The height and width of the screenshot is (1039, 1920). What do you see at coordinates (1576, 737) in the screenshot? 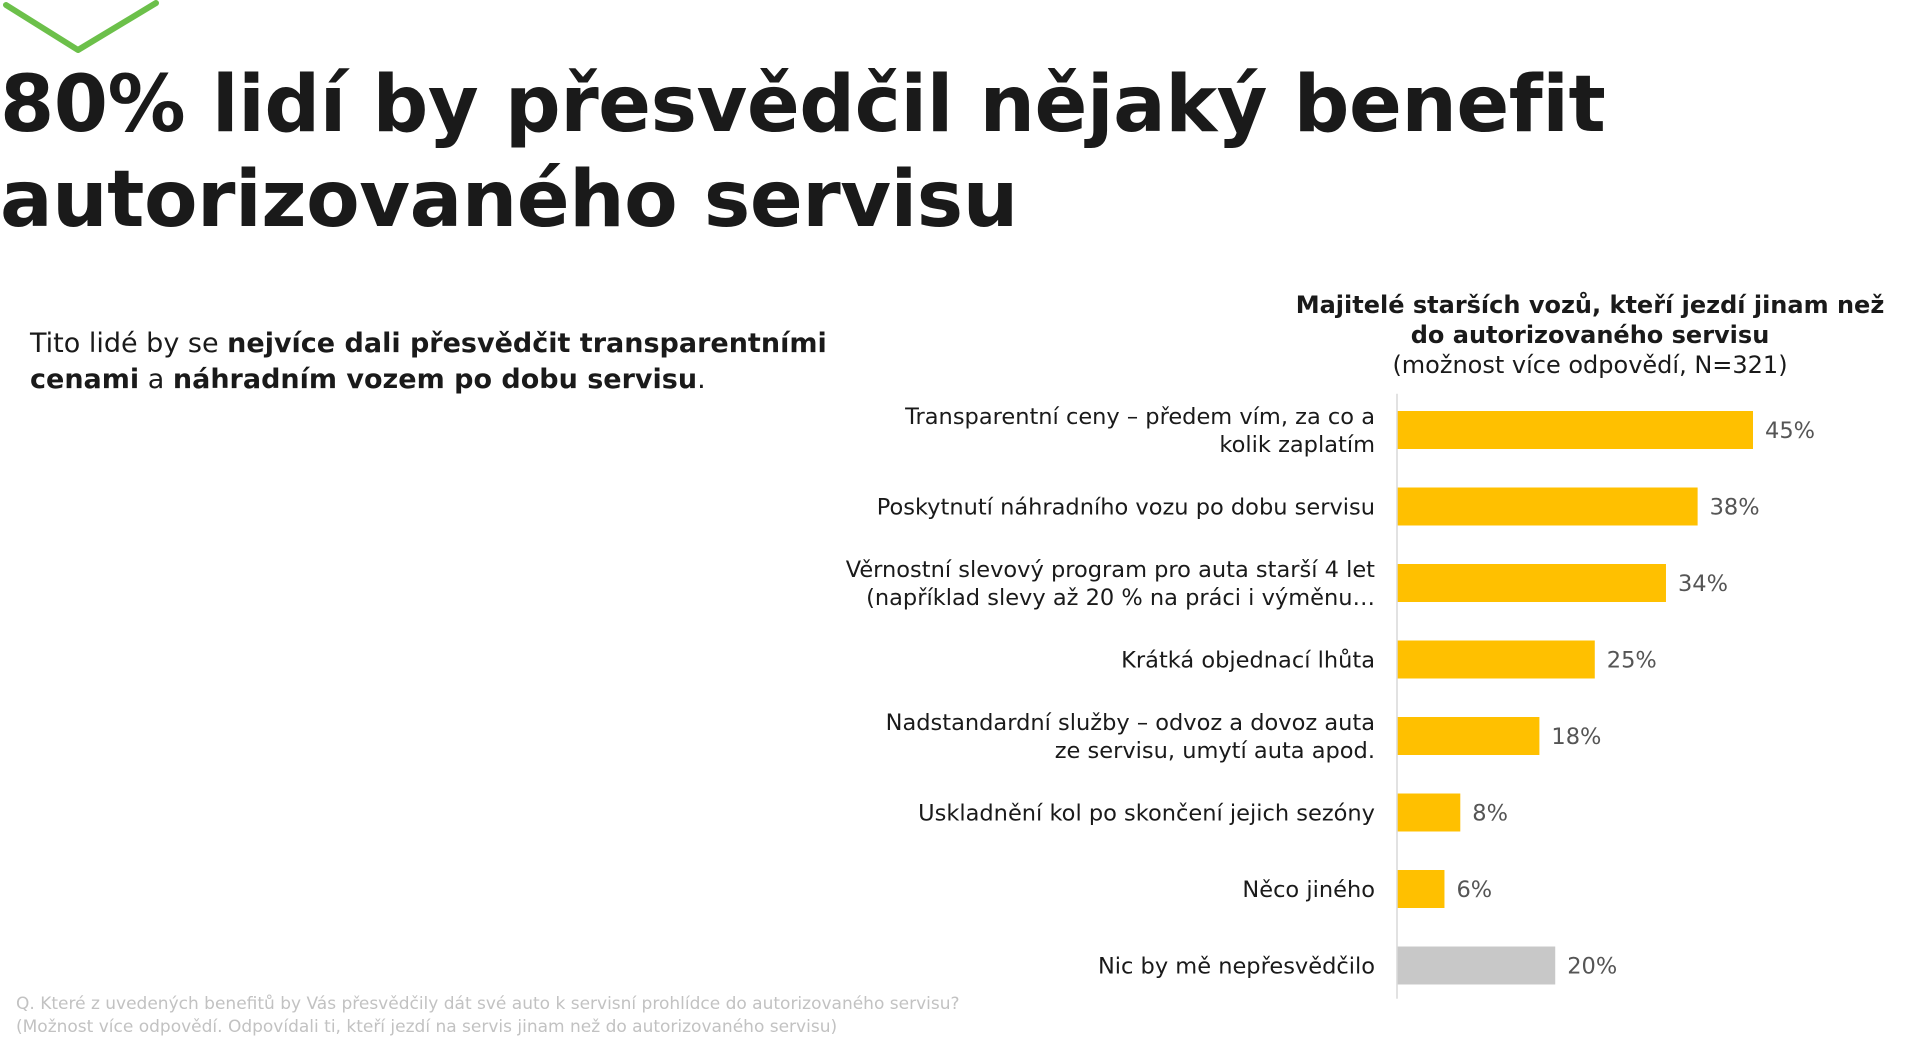
I see `value-label-5: 18%` at bounding box center [1576, 737].